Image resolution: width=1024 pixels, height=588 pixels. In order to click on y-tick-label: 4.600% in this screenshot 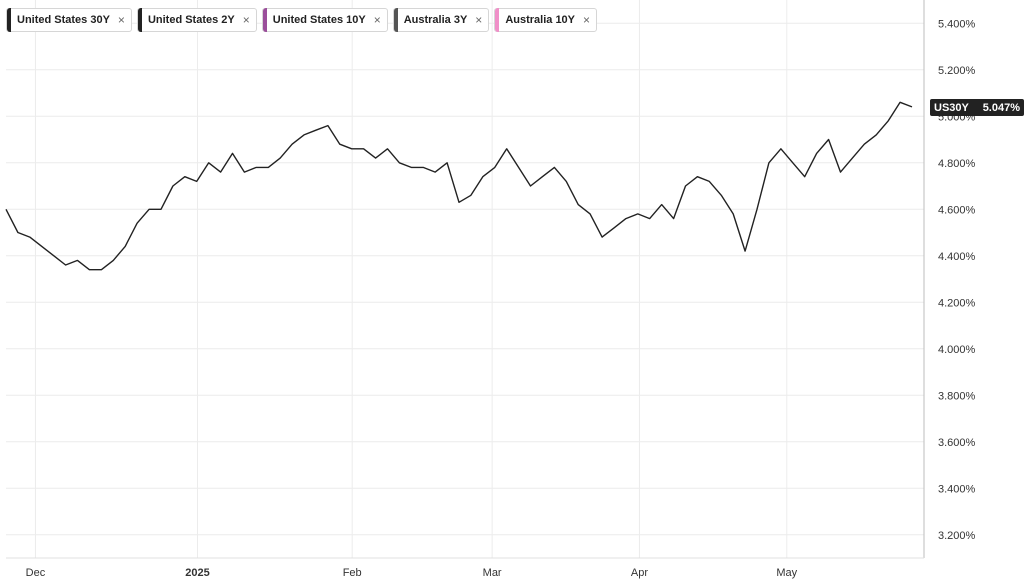, I will do `click(957, 210)`.